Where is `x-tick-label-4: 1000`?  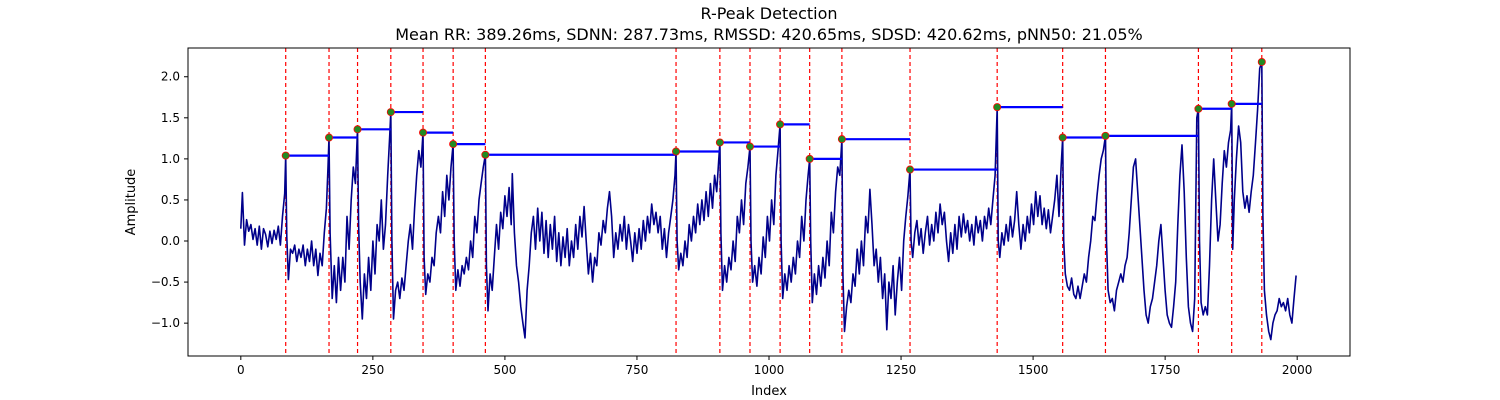 x-tick-label-4: 1000 is located at coordinates (769, 370).